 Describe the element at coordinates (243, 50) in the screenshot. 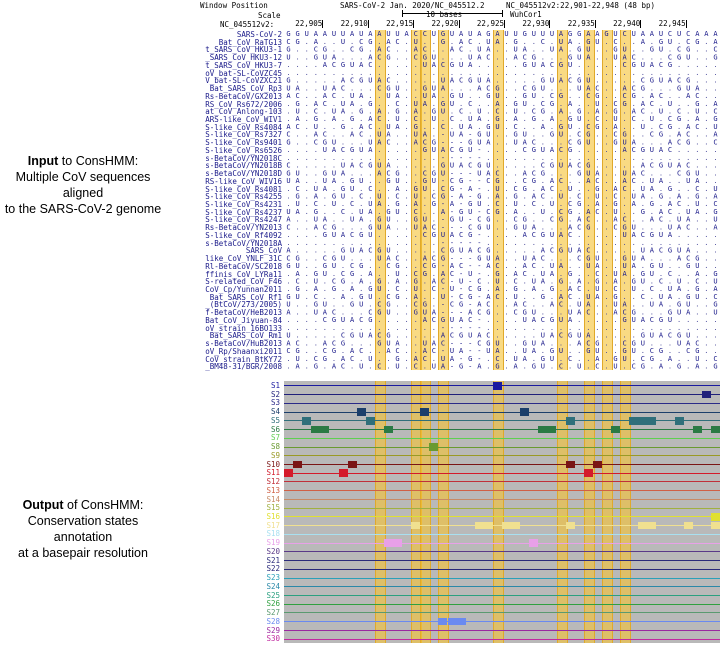

I see `sequence-name: t_SARS_CoV_HKU3-1` at that location.